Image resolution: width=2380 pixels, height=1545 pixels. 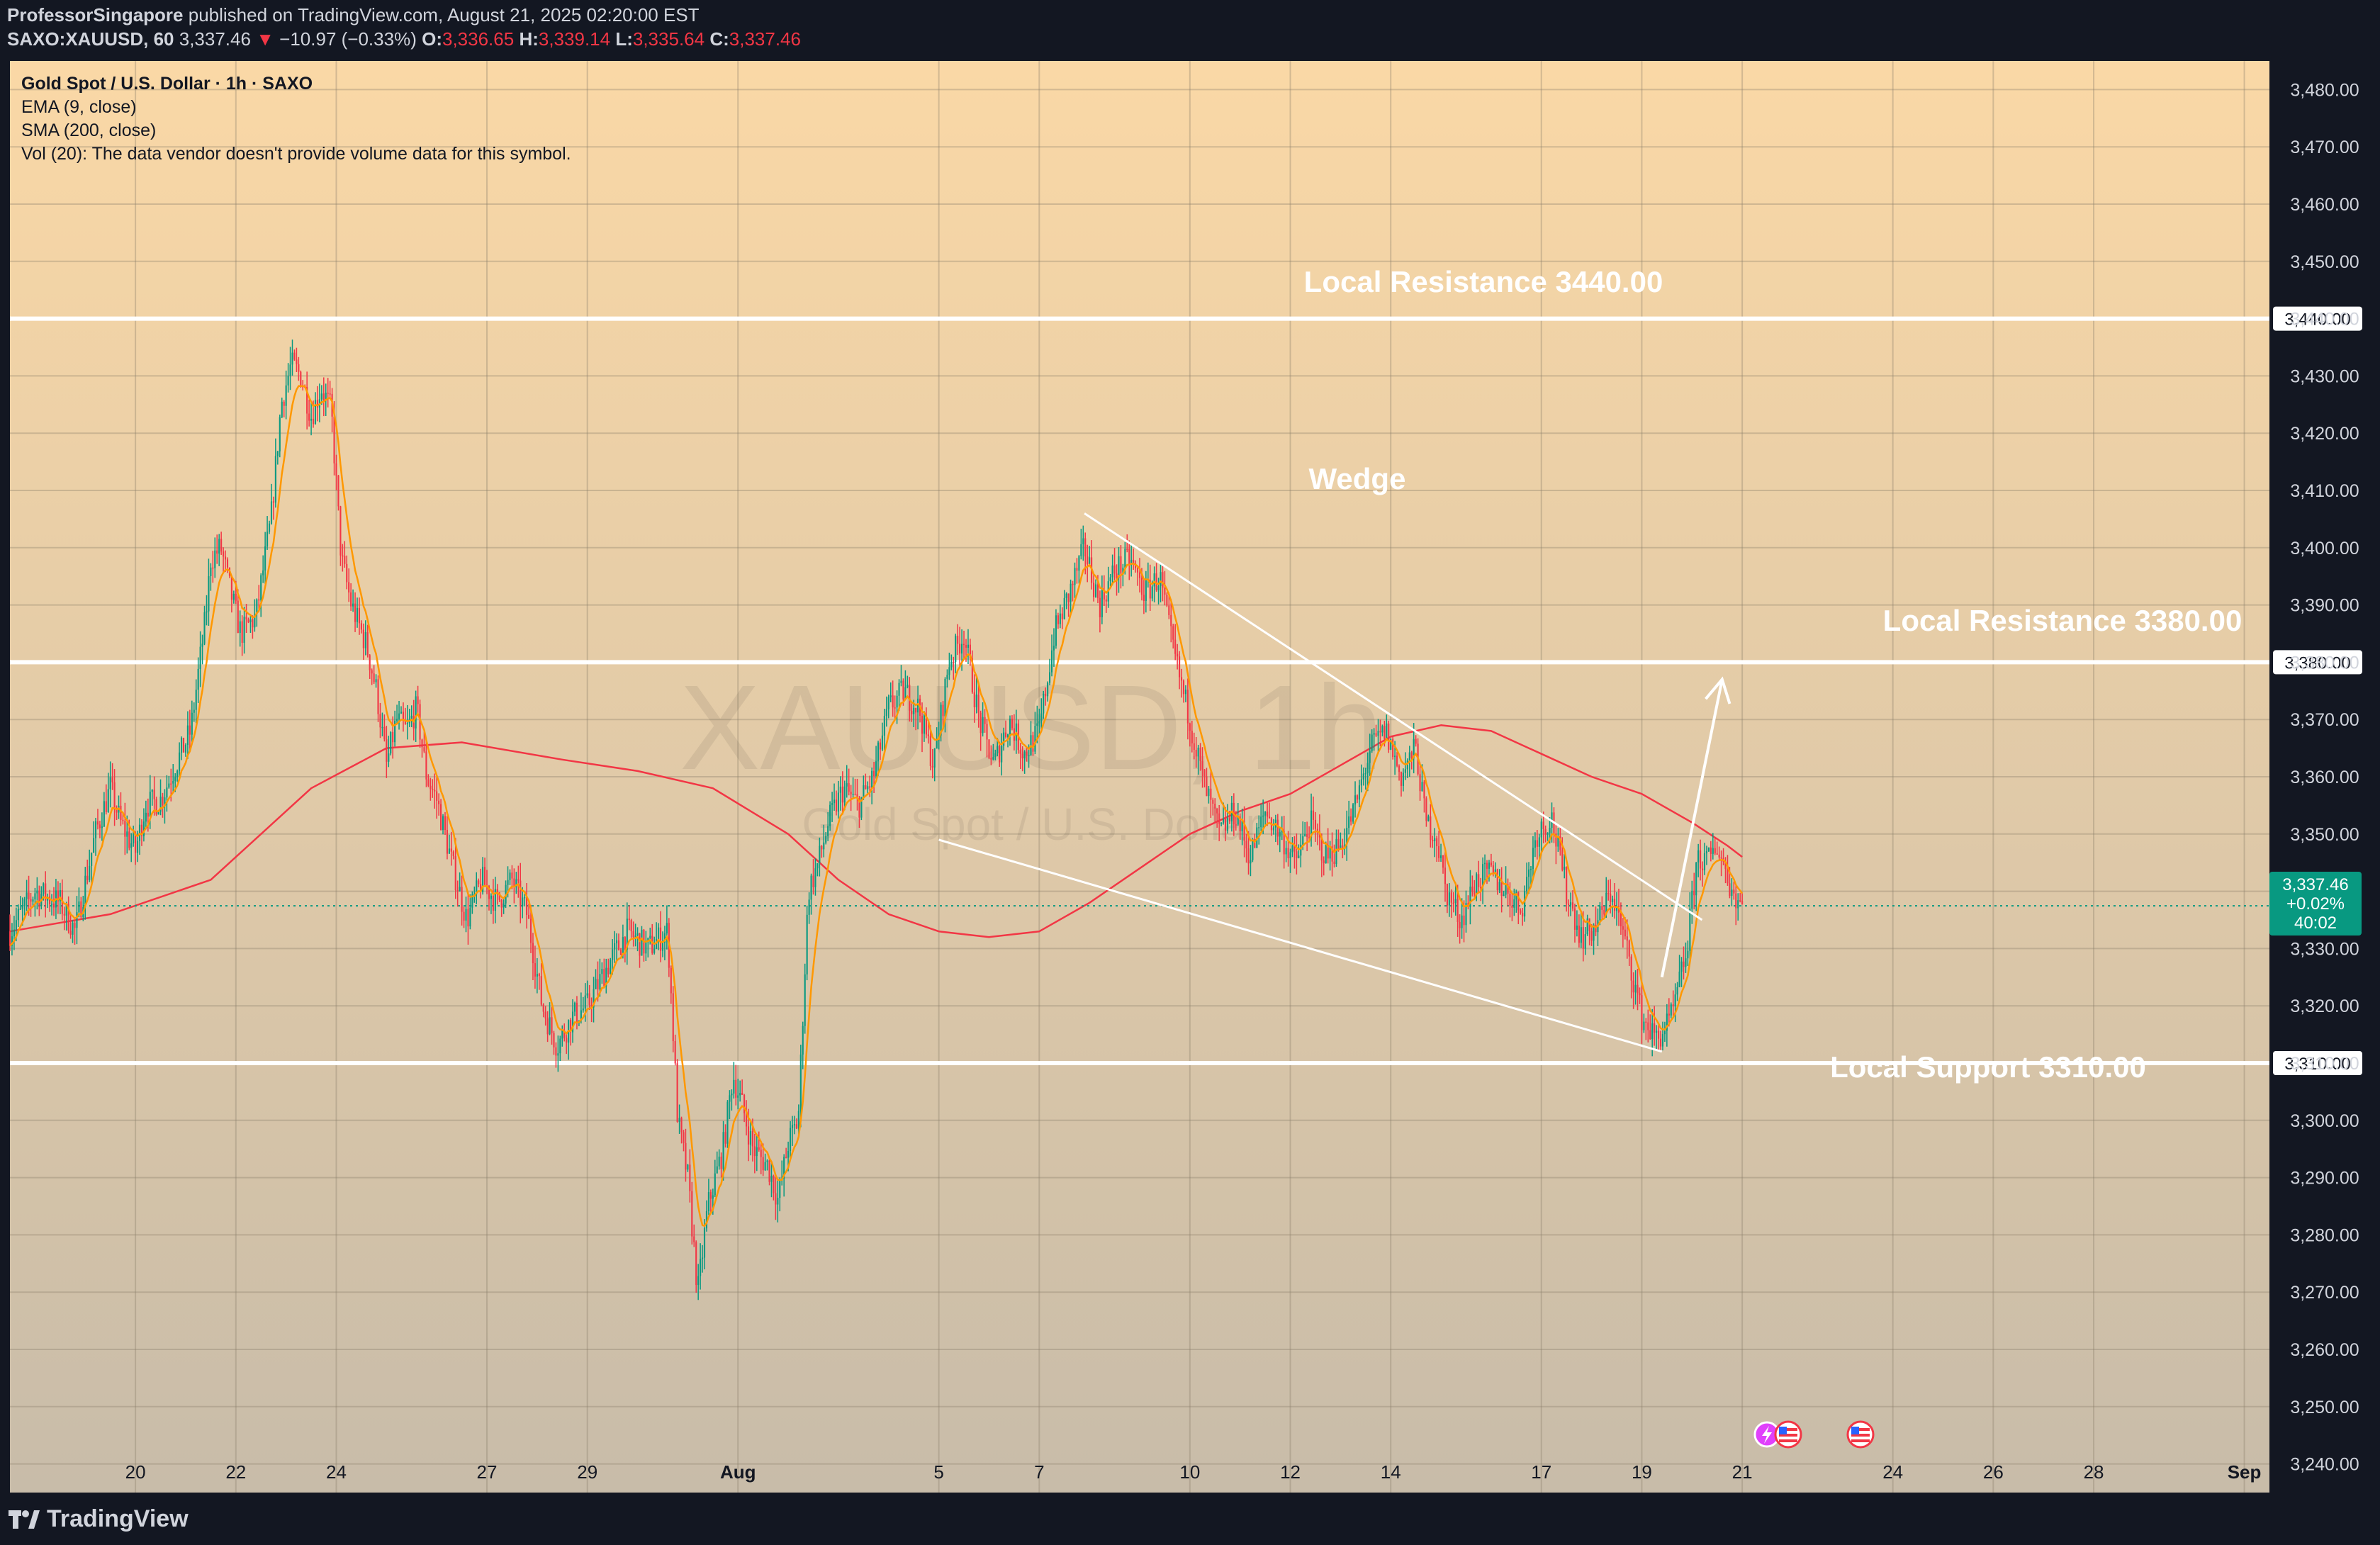 I want to click on time-axis-tick-label: 12, so click(x=1291, y=1472).